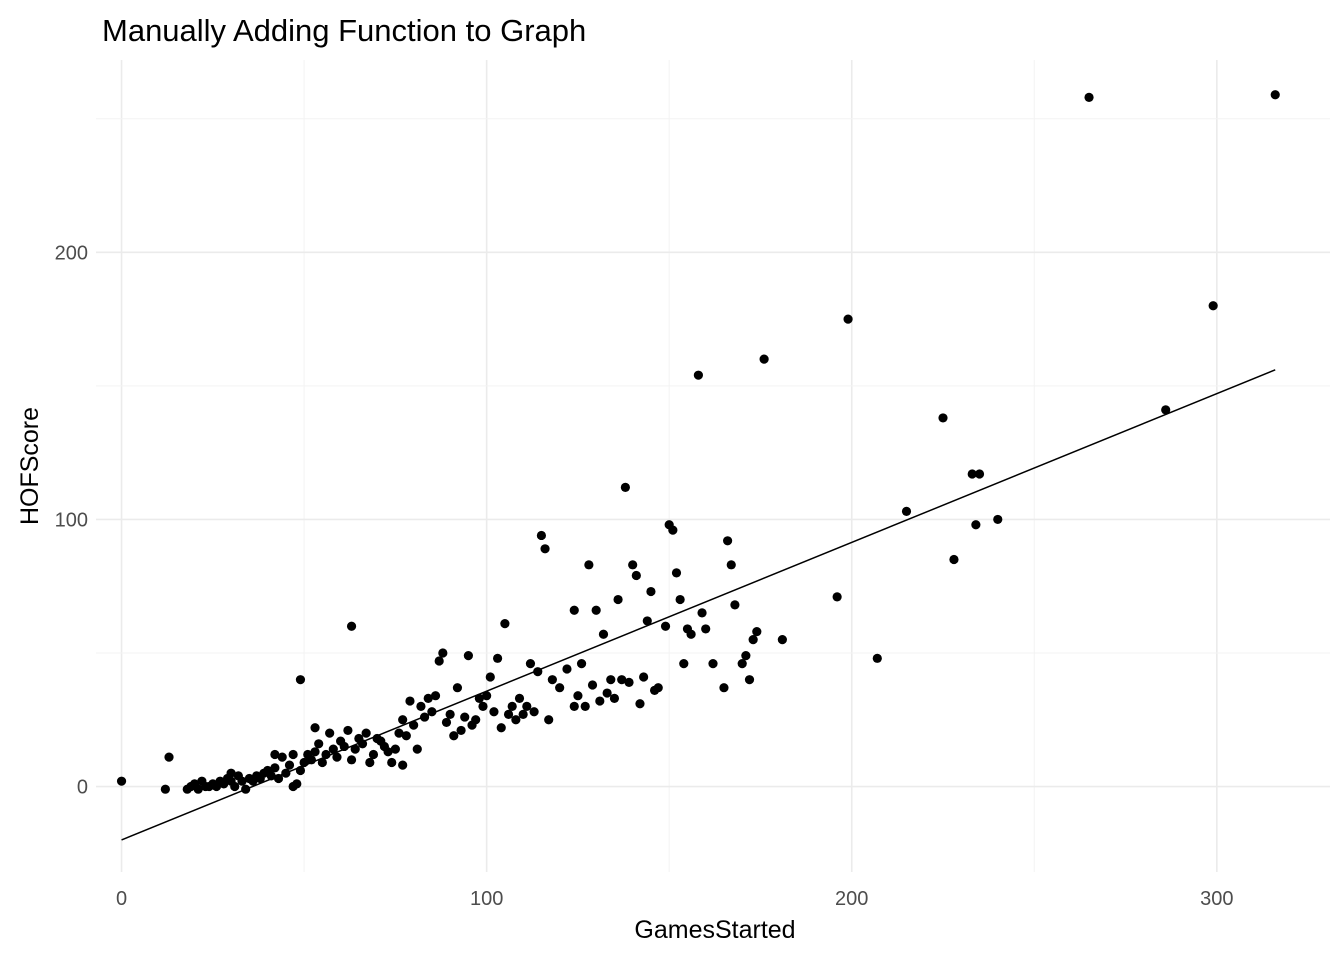  I want to click on chart-title: Manually Adding Function to Graph, so click(344, 30).